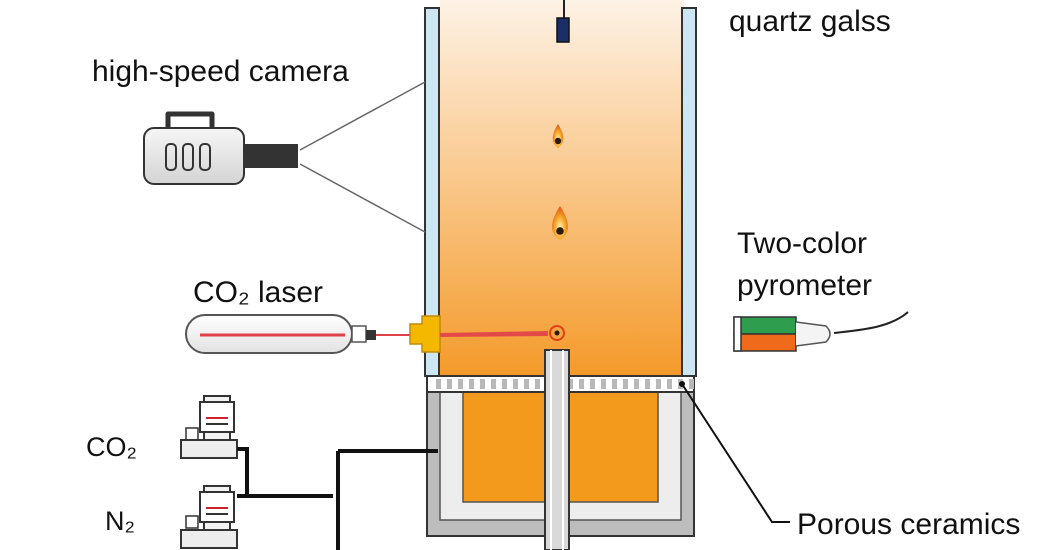  What do you see at coordinates (734, 452) in the screenshot?
I see `ceramics-leader-line` at bounding box center [734, 452].